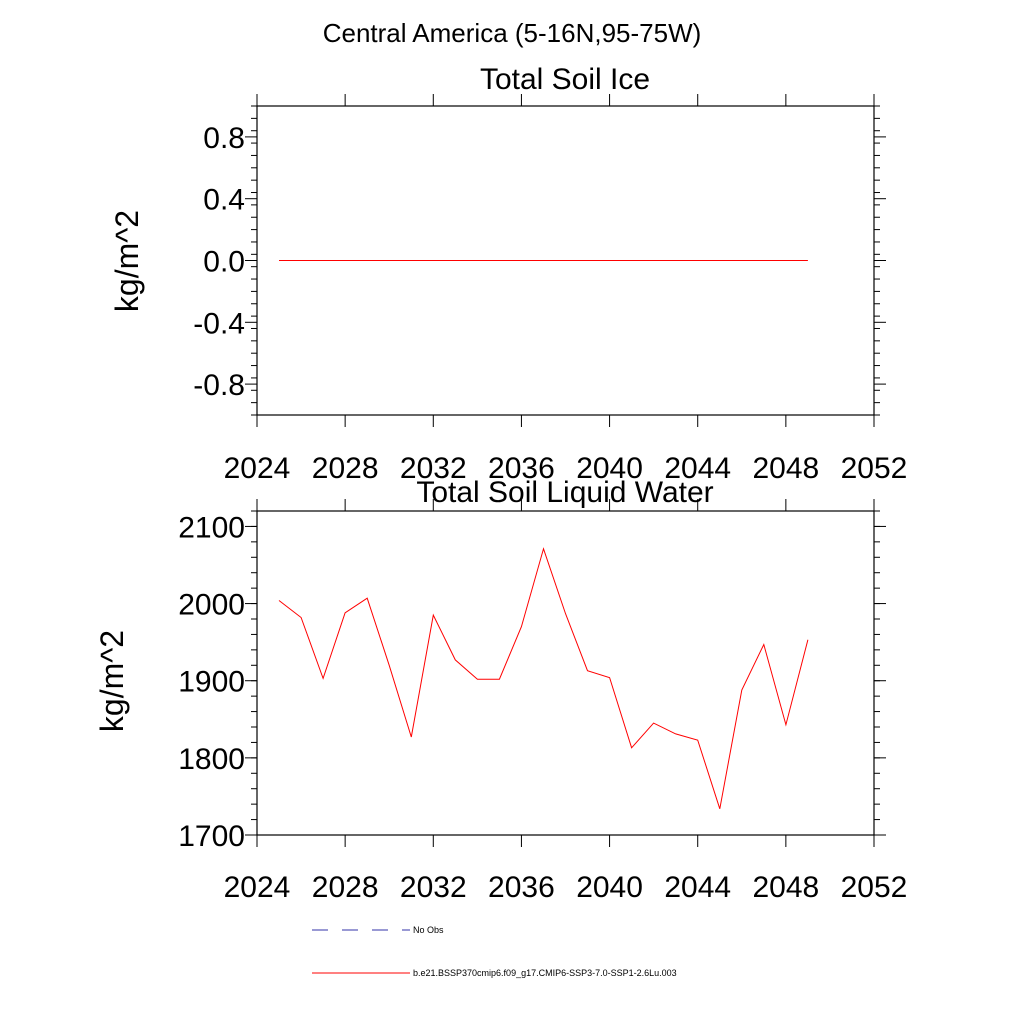 This screenshot has height=1024, width=1024. Describe the element at coordinates (211, 605) in the screenshot. I see `y-tick-label: 2000` at that location.